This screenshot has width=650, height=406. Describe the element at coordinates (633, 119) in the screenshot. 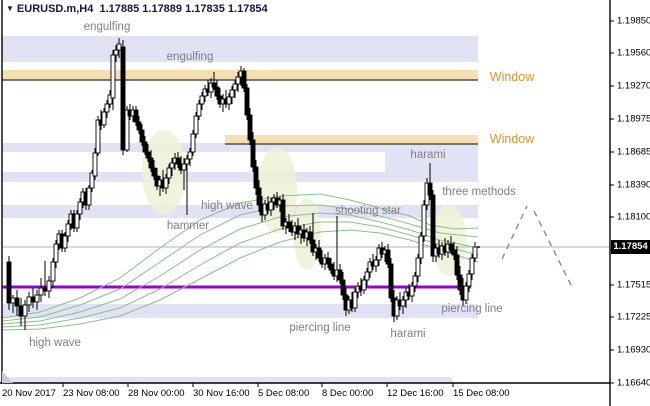

I see `y-axis-label: 1.18975` at that location.